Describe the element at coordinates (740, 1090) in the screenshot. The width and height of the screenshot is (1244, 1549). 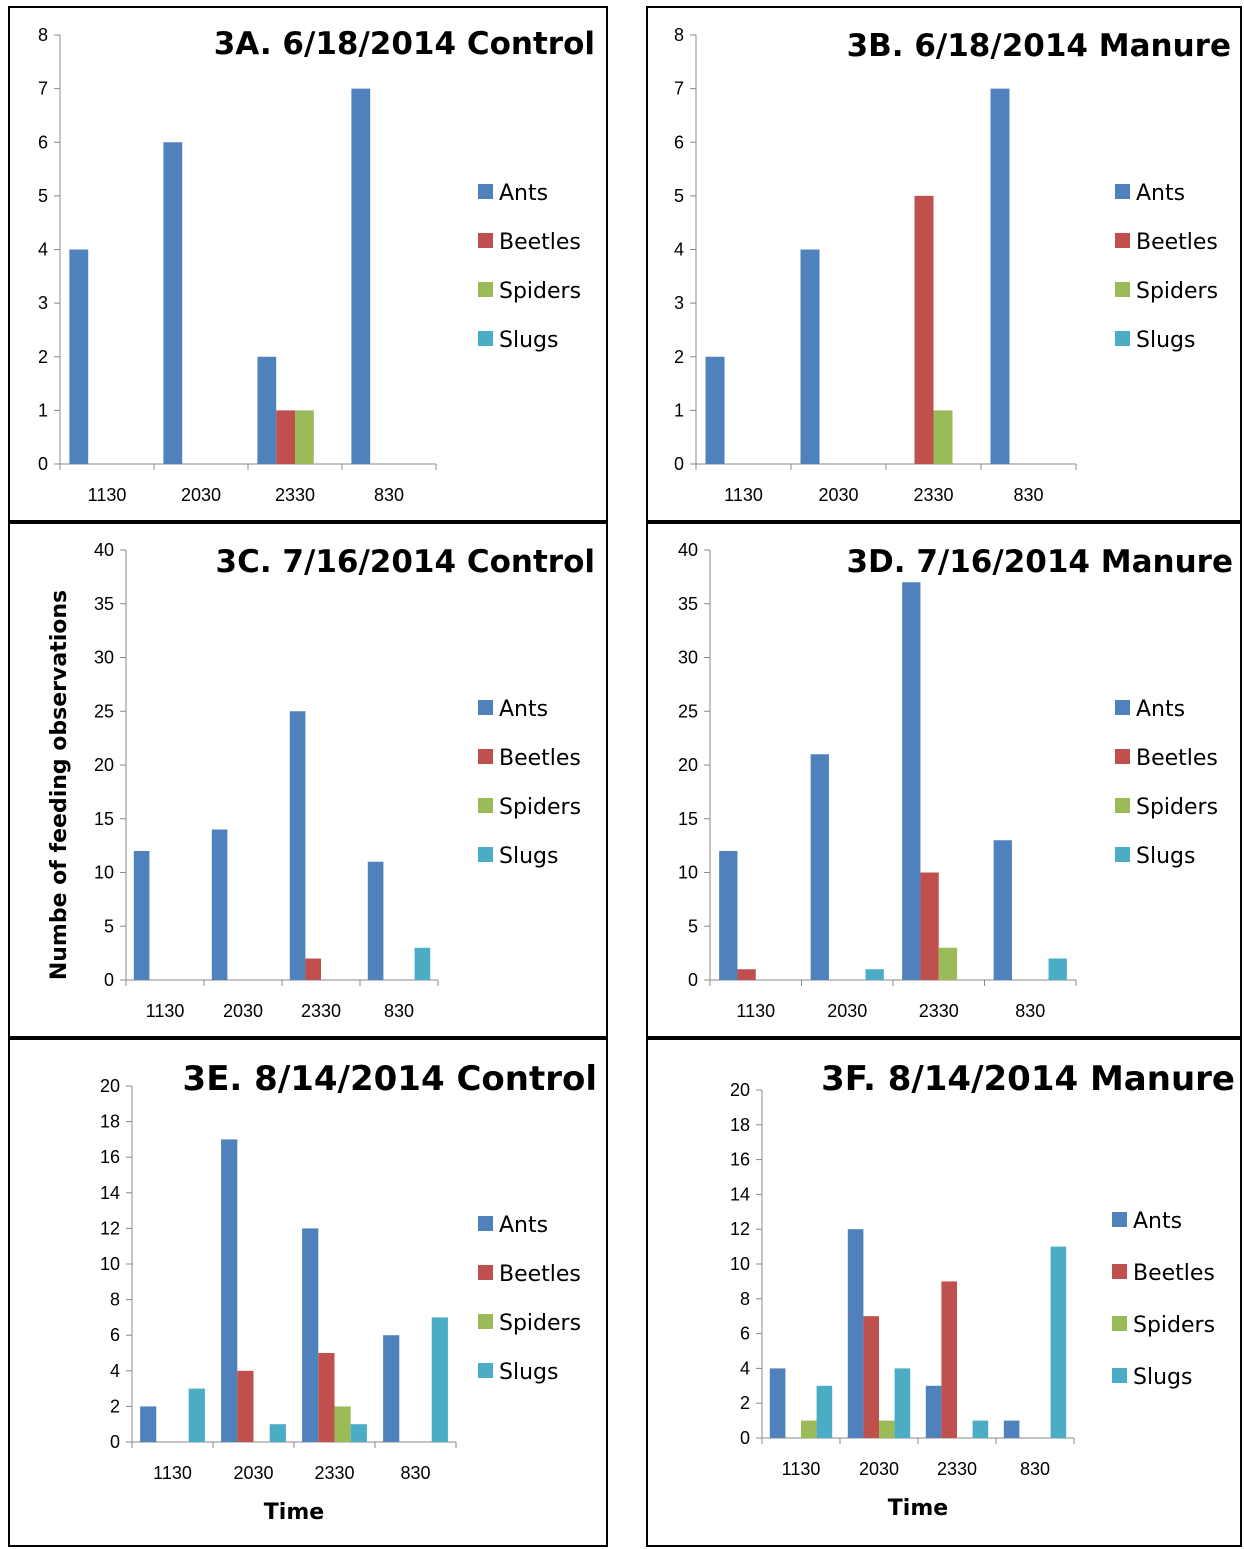
I see `y-tick-label: 20` at that location.